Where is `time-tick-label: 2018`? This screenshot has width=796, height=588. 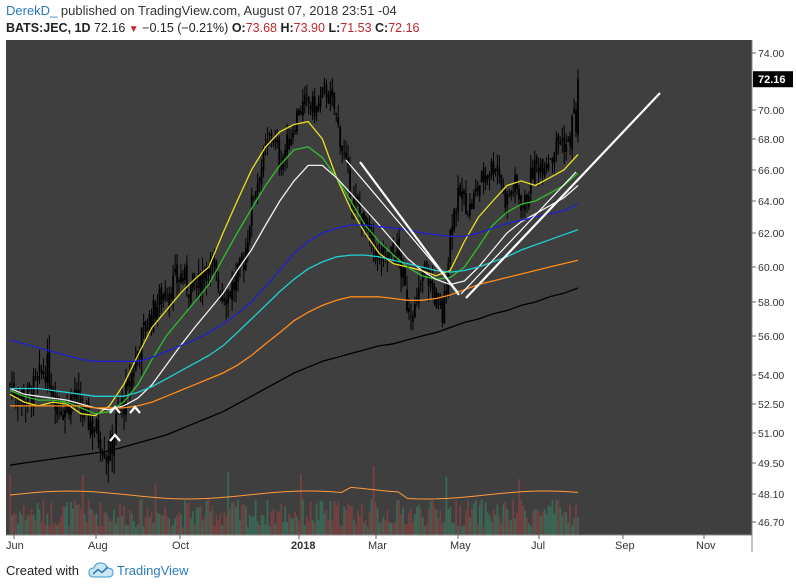
time-tick-label: 2018 is located at coordinates (303, 546).